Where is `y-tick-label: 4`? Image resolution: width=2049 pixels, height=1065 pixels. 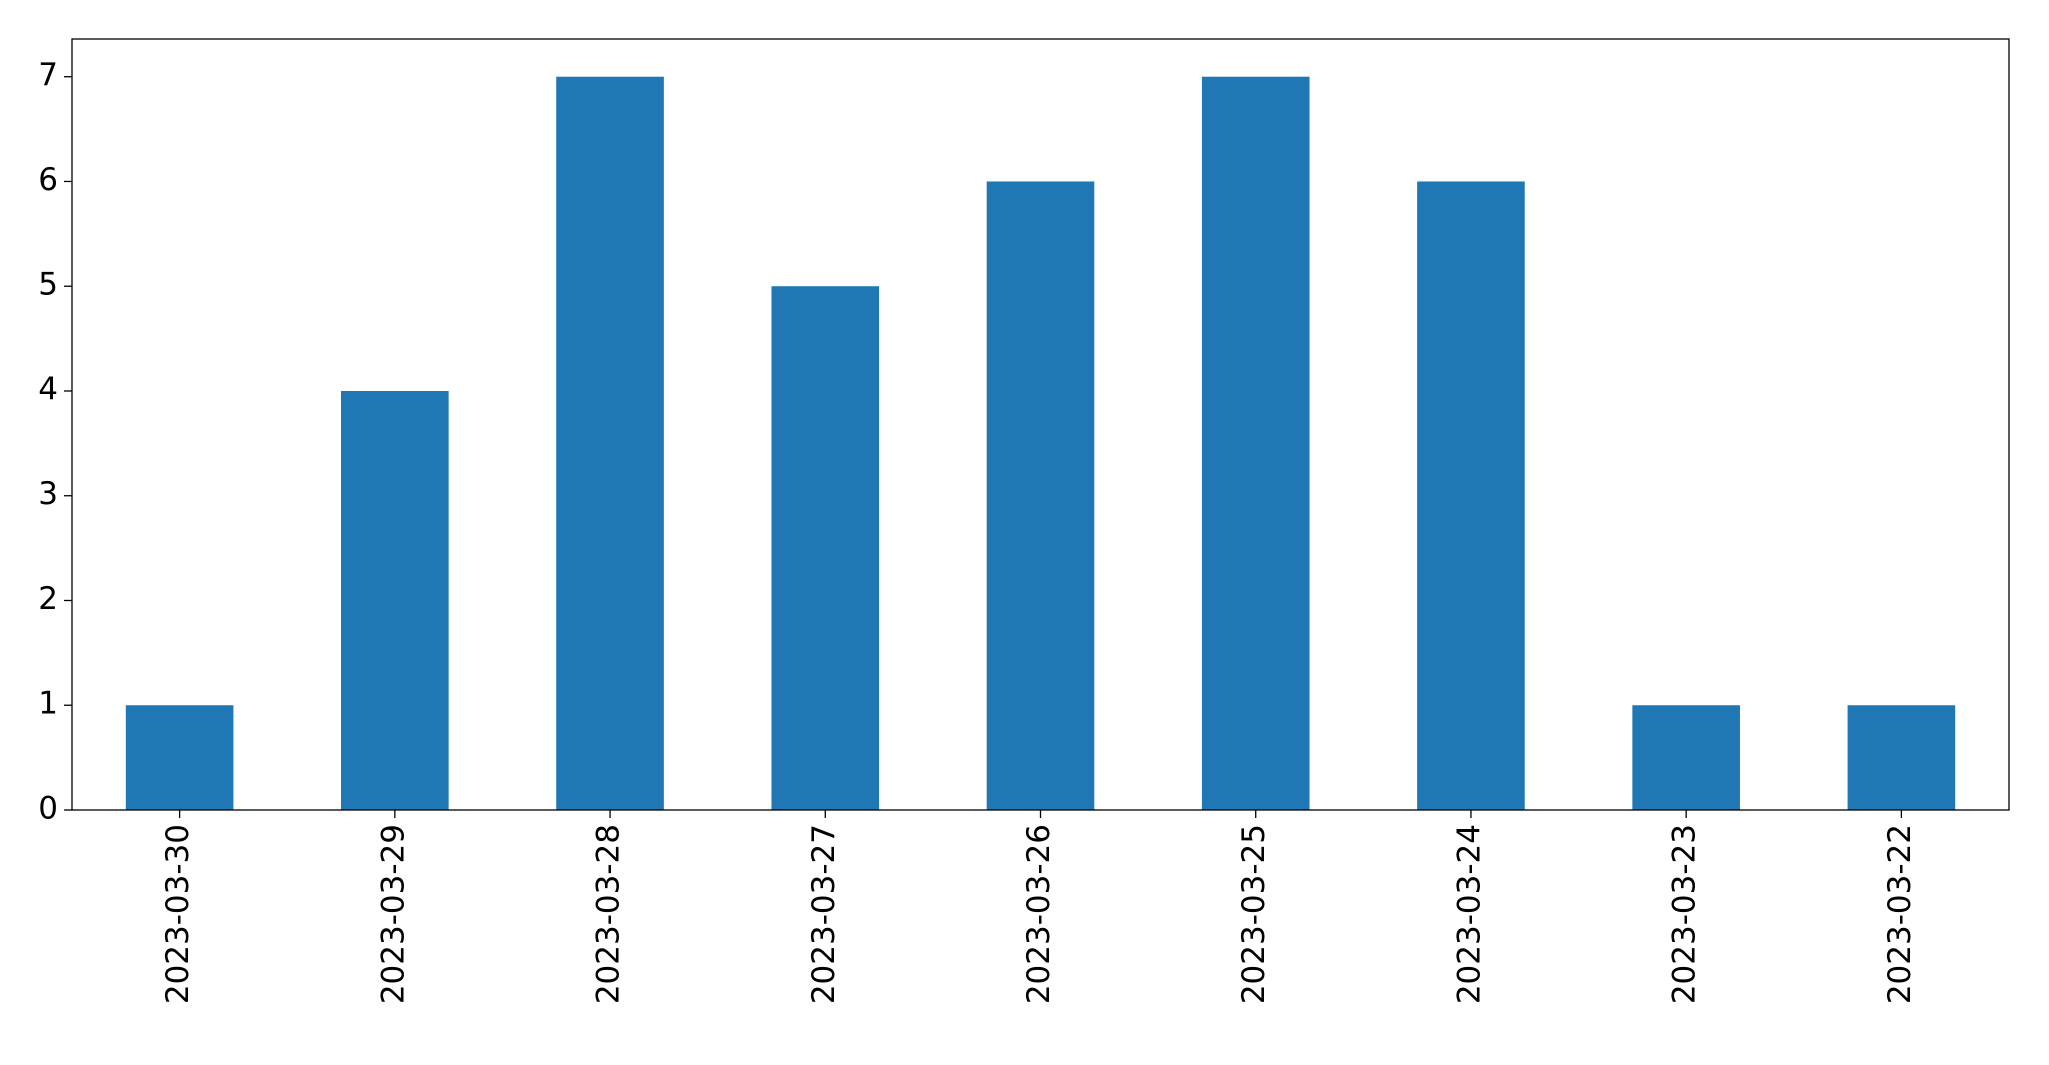 y-tick-label: 4 is located at coordinates (48, 389).